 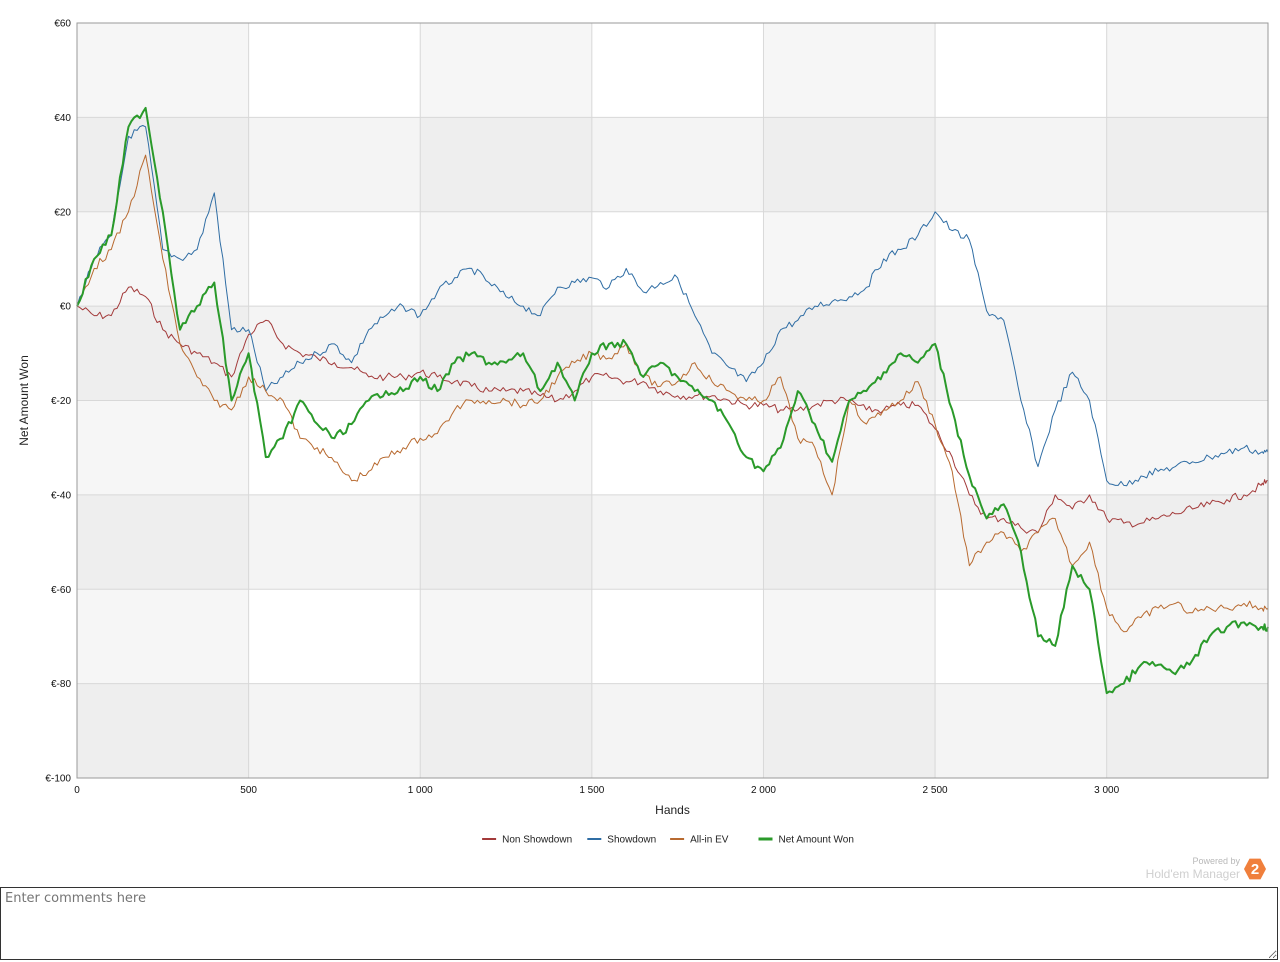 What do you see at coordinates (1106, 790) in the screenshot?
I see `x-tick-label: 3 000` at bounding box center [1106, 790].